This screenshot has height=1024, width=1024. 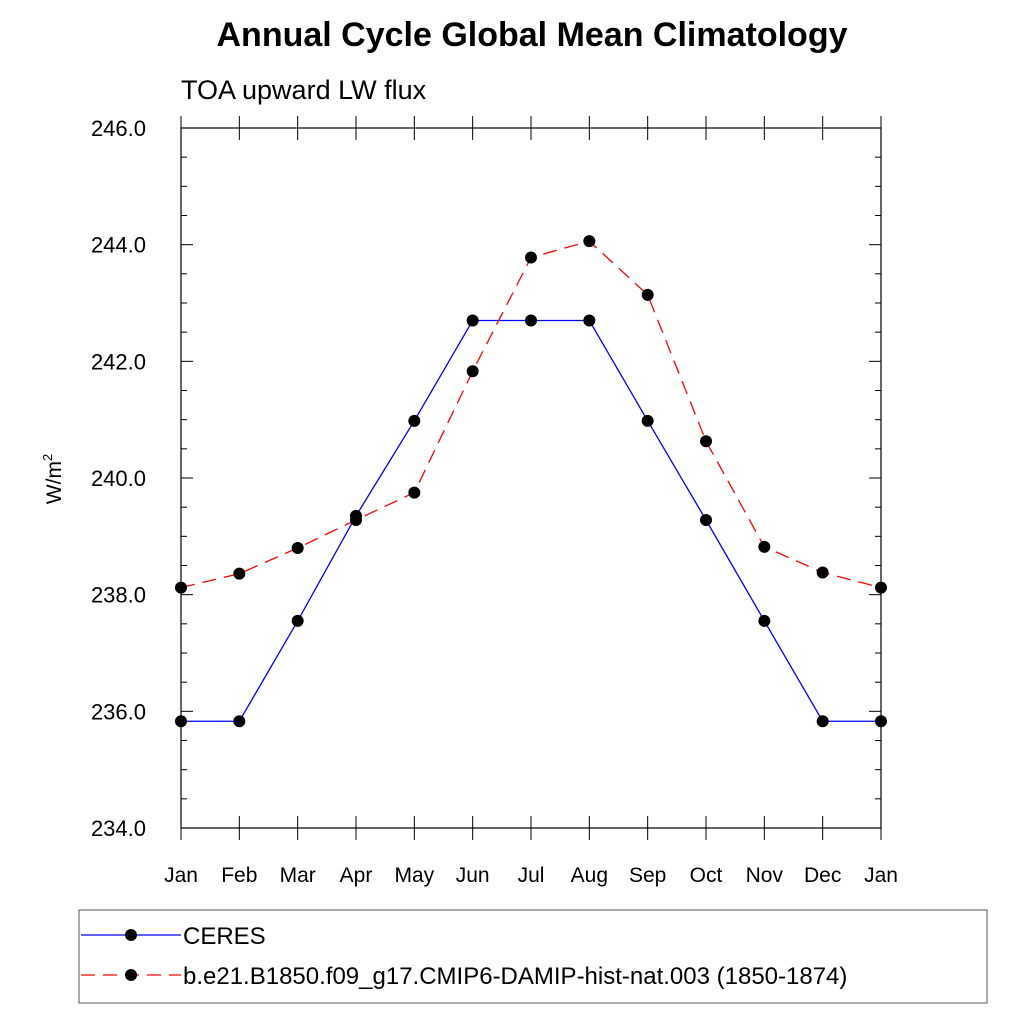 I want to click on legend-box, so click(x=533, y=956).